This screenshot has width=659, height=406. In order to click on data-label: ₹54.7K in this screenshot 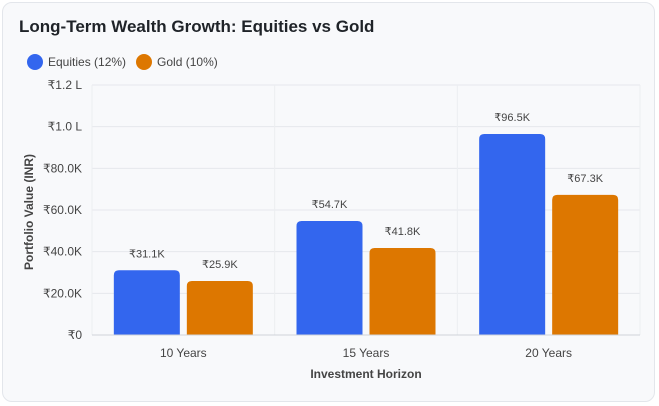, I will do `click(330, 205)`.